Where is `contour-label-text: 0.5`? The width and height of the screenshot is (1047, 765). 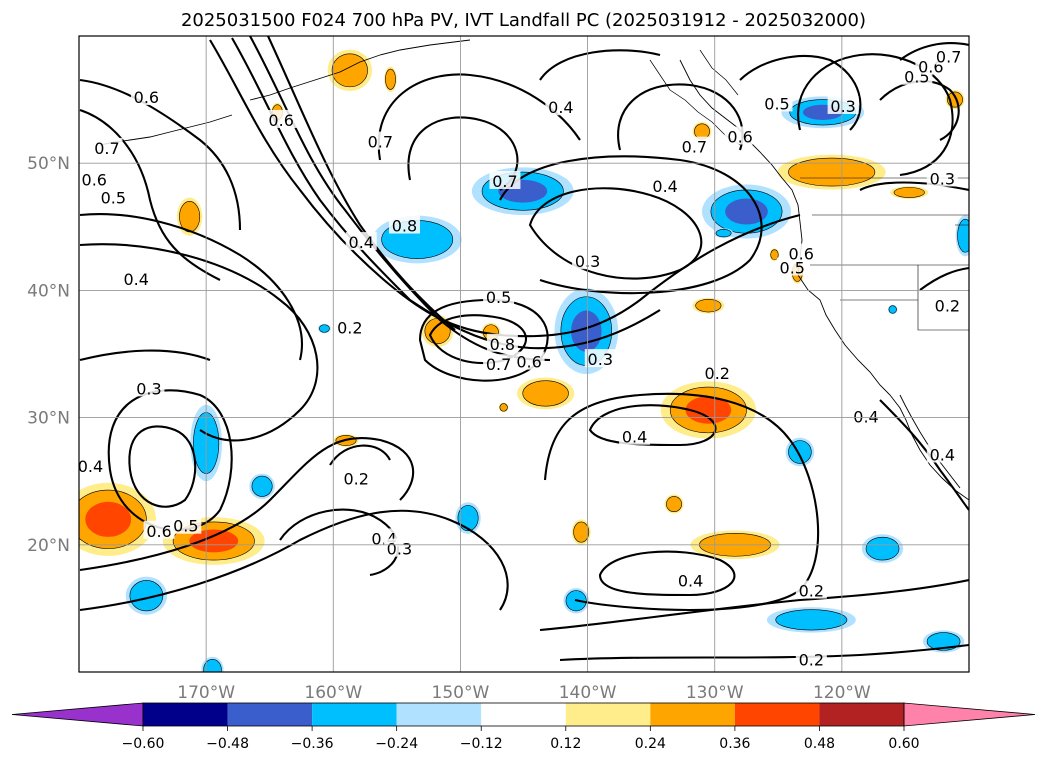
contour-label-text: 0.5 is located at coordinates (498, 297).